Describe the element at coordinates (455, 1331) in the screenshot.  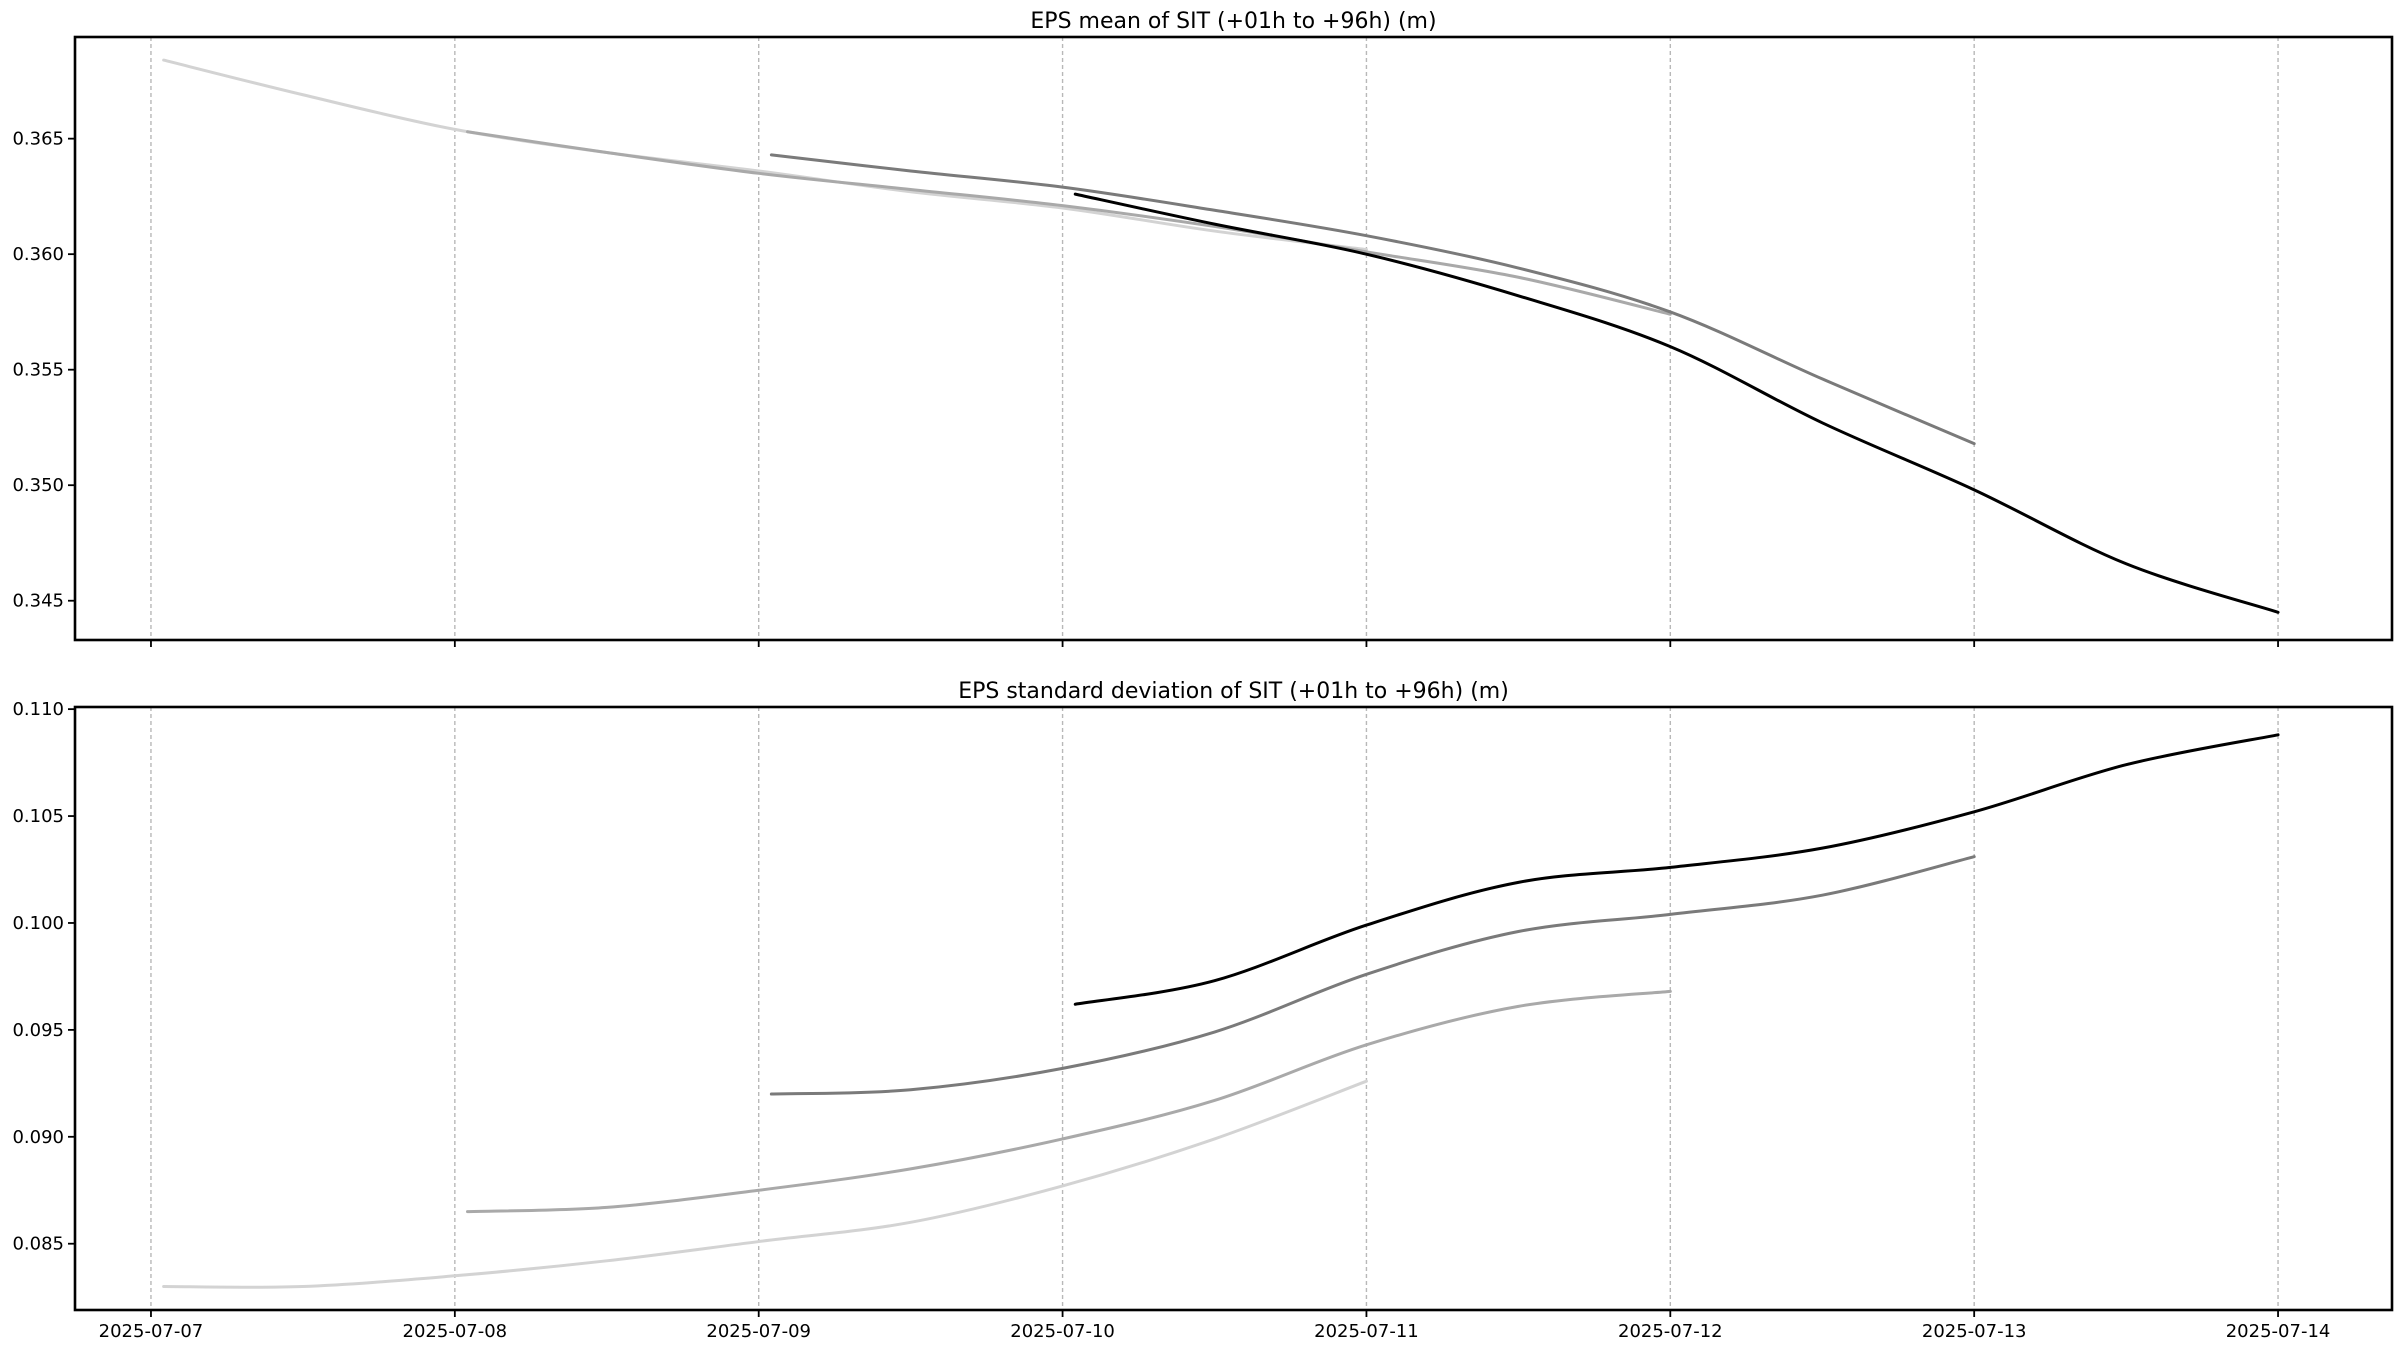
I see `x-tick-label: 2025-07-08` at that location.